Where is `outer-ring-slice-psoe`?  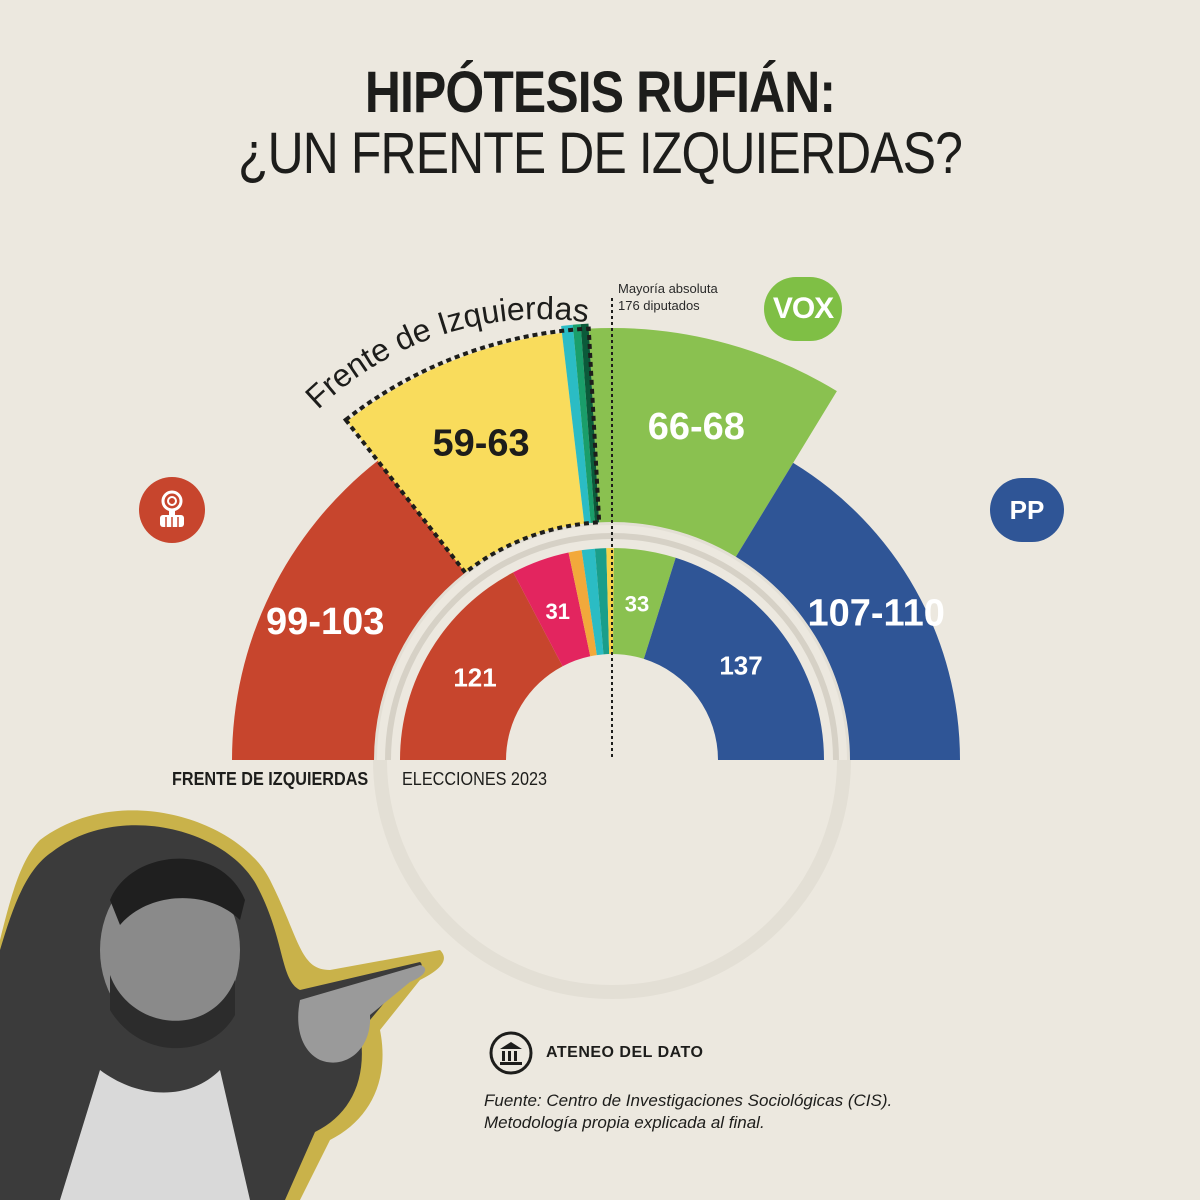 outer-ring-slice-psoe is located at coordinates (349, 610).